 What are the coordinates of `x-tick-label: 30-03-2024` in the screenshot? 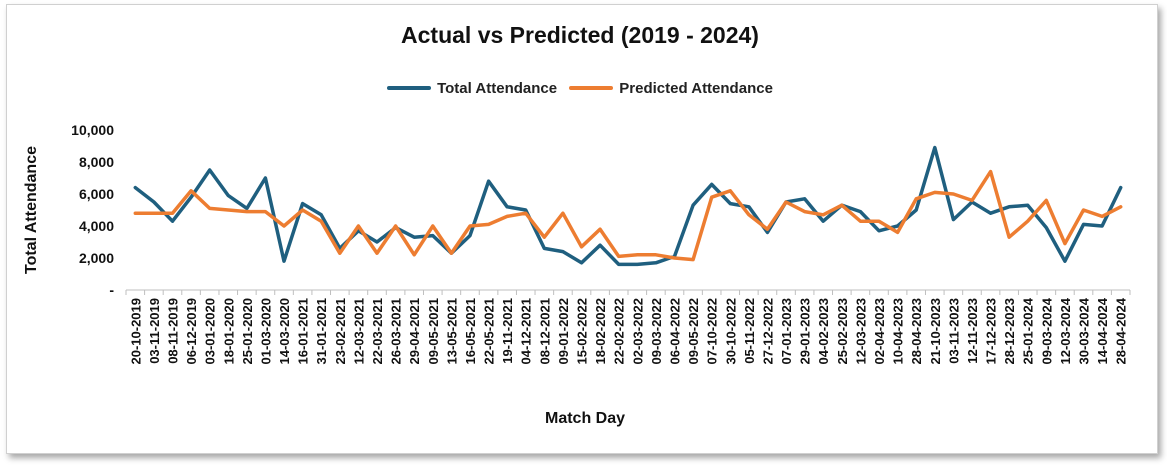 It's located at (1084, 330).